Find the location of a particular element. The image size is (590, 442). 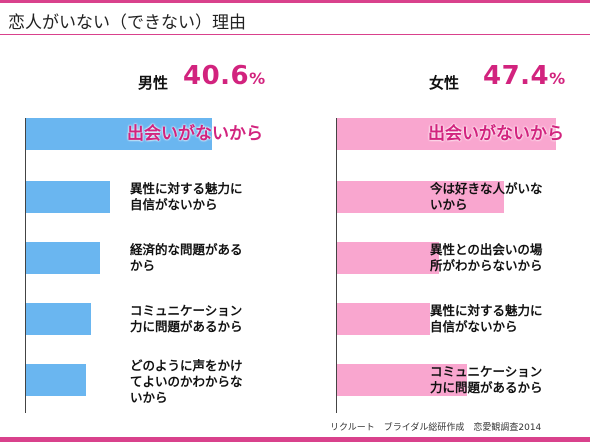

male-bar-label-3: 経済的な問題がある から is located at coordinates (186, 257).